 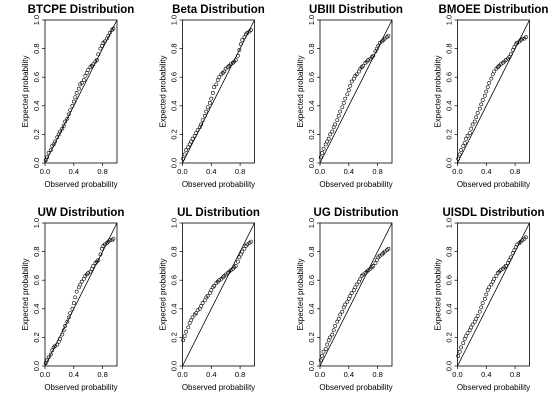 What do you see at coordinates (493, 294) in the screenshot?
I see `plot-frame` at bounding box center [493, 294].